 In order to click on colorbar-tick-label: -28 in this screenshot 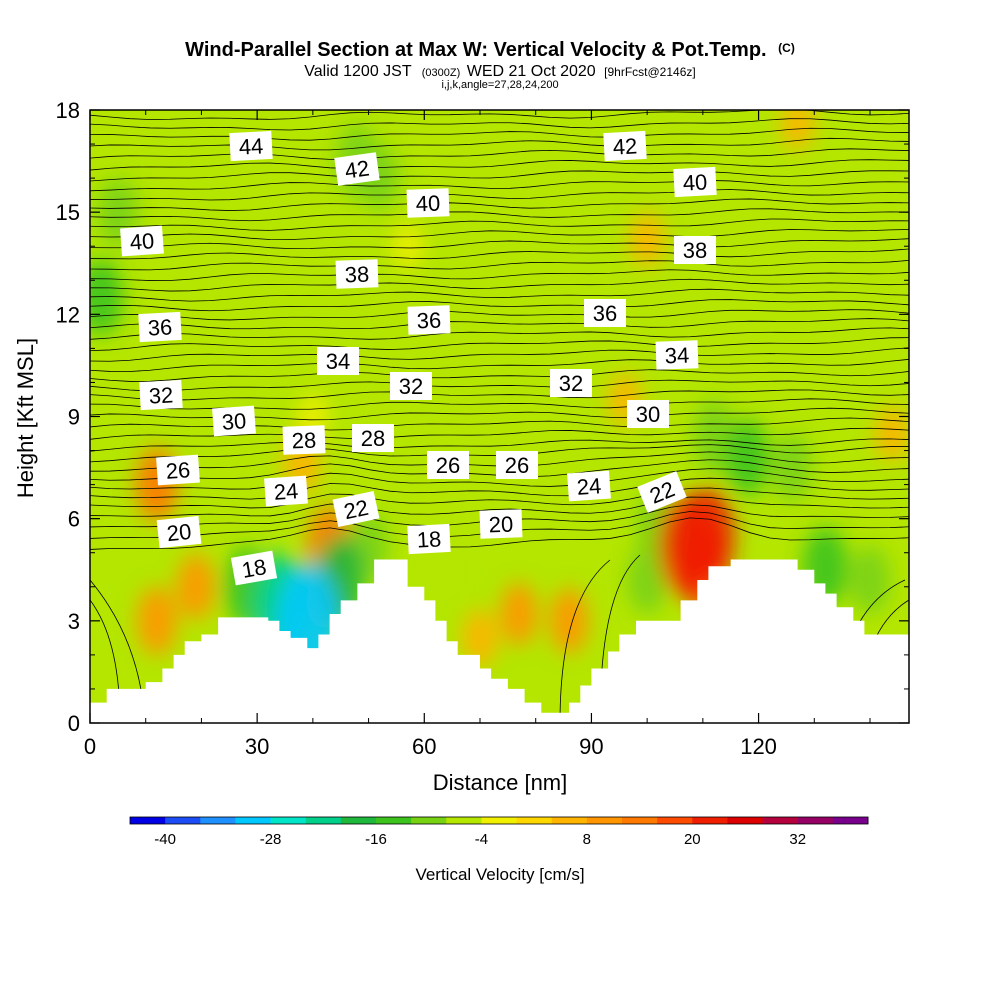, I will do `click(271, 839)`.